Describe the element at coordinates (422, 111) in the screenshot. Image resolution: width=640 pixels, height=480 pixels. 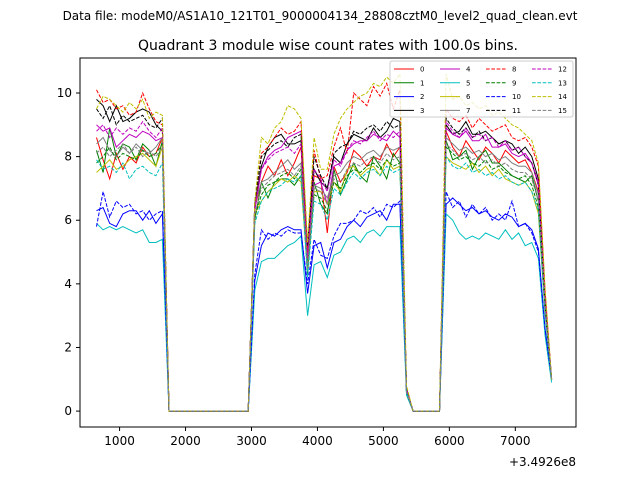
I see `legend-label-3: 3` at that location.